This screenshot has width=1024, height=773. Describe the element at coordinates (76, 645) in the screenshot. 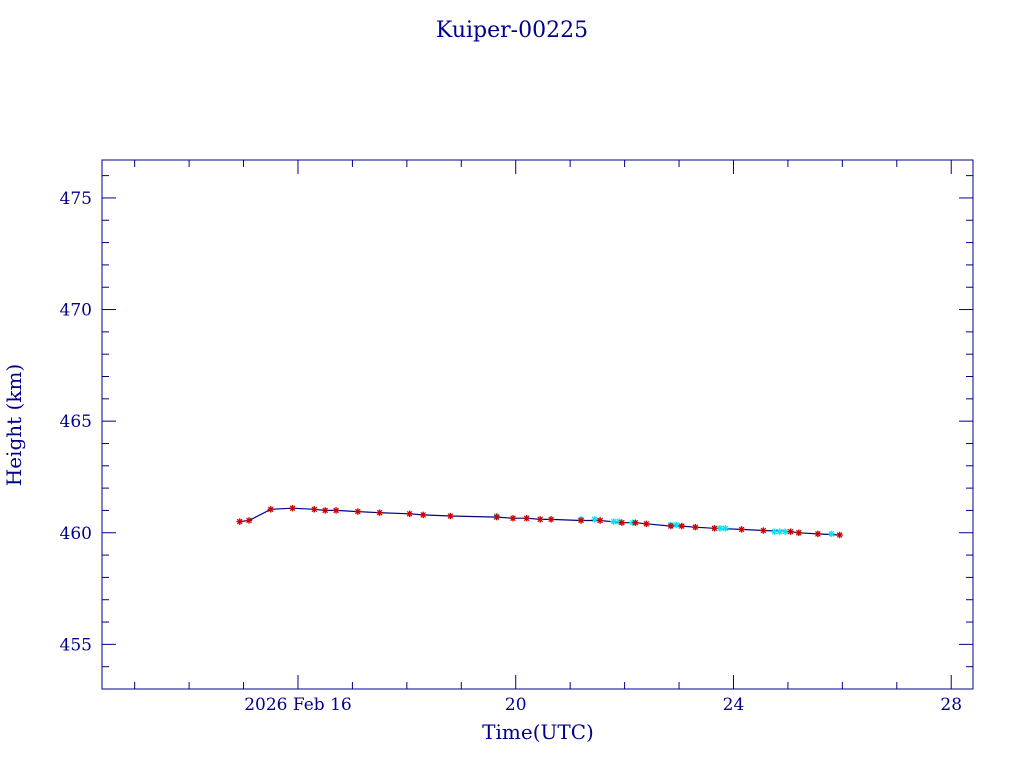

I see `y-tick-label: 455` at that location.